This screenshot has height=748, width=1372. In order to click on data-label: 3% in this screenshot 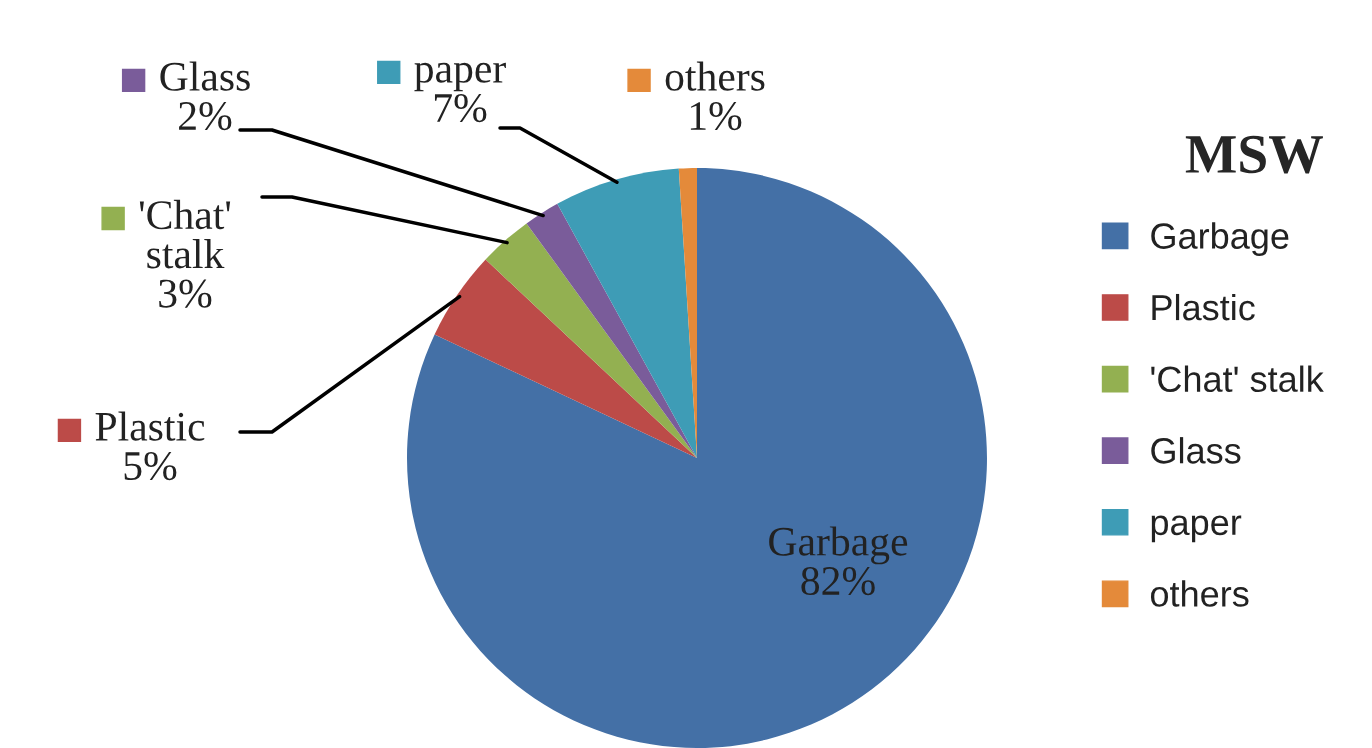, I will do `click(185, 293)`.